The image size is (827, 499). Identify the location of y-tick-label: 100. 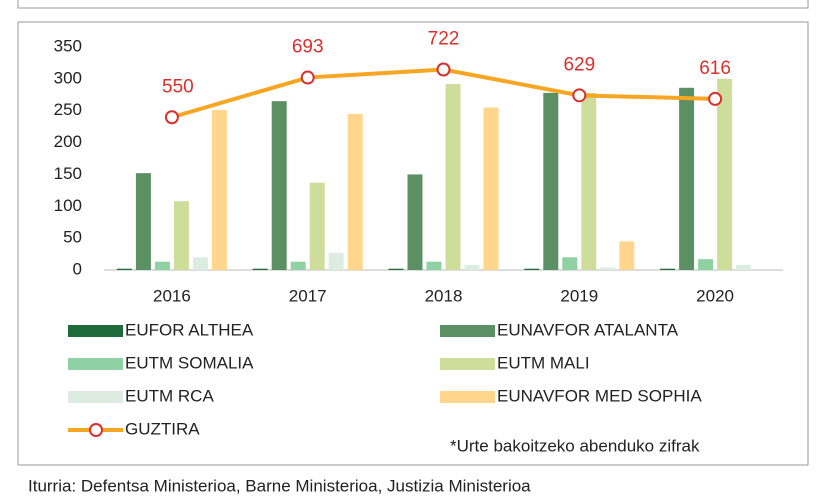
(68, 205).